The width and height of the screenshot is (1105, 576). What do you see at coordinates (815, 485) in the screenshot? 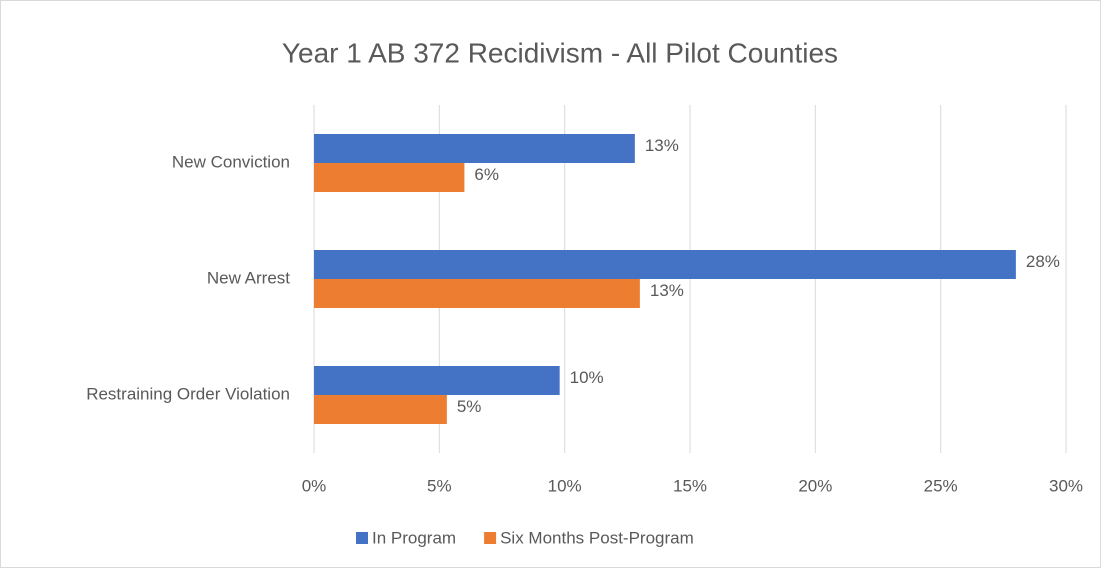
I see `x-tick-label: 20%` at bounding box center [815, 485].